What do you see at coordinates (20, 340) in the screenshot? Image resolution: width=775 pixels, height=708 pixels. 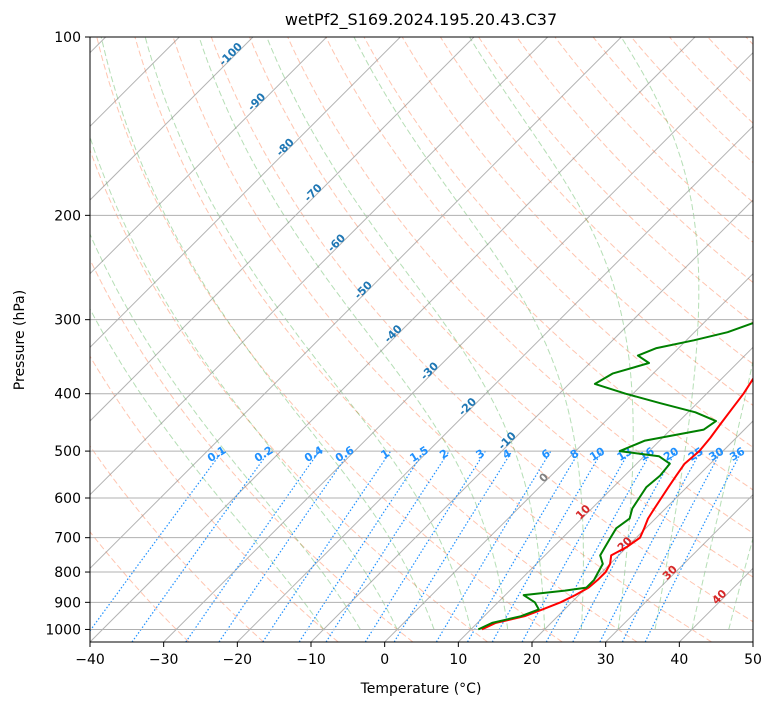 I see `y-axis-label: Pressure (hPa)` at bounding box center [20, 340].